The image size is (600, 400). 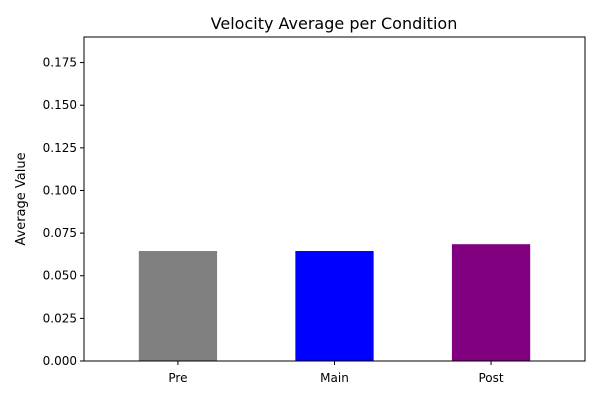 I want to click on y-tick-label: 0.025, so click(x=60, y=318).